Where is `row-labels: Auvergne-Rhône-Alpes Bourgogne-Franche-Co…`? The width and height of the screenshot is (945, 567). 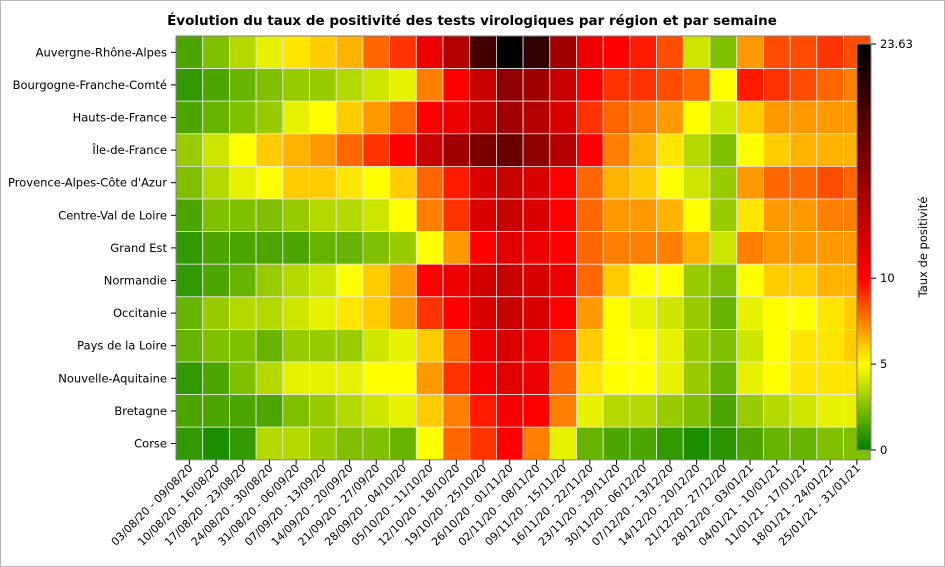
row-labels: Auvergne-Rhône-Alpes Bourgogne-Franche-Co… is located at coordinates (92, 248).